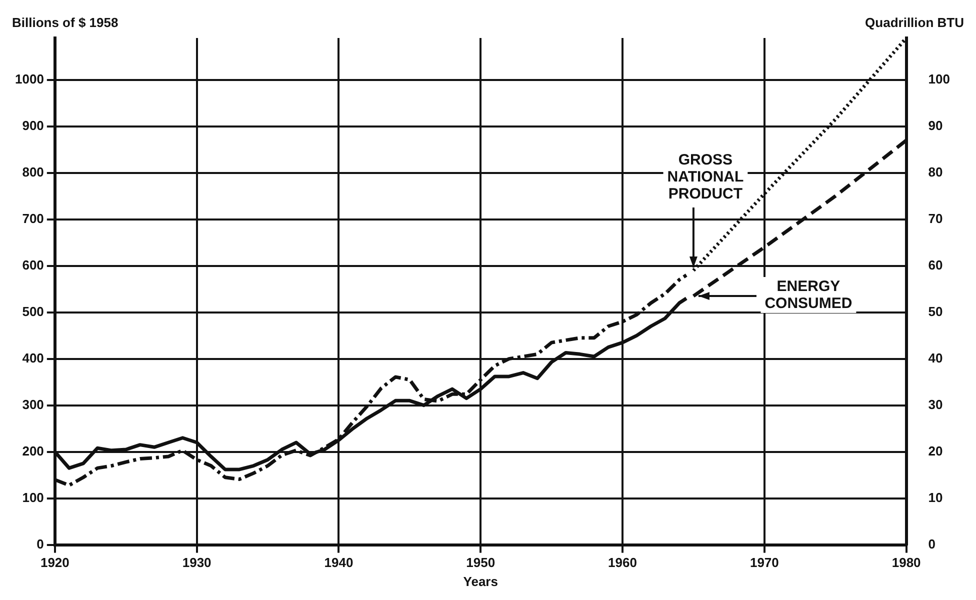  I want to click on x-tick-label: 1920, so click(55, 562).